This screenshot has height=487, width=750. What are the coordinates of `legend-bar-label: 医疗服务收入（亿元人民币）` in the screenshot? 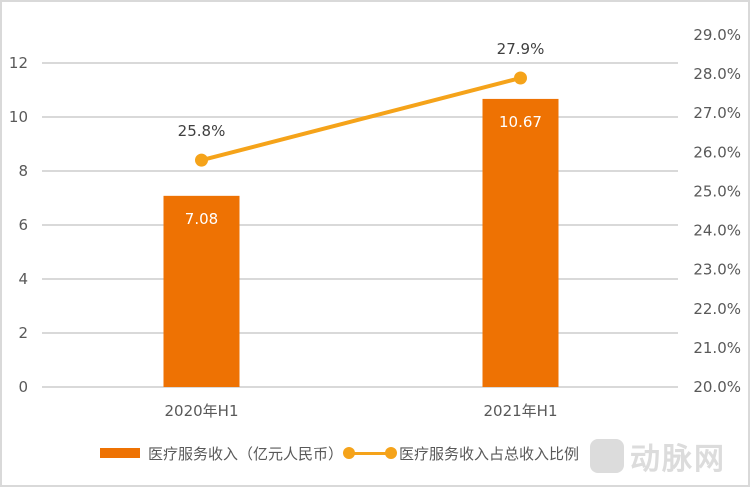 It's located at (246, 453).